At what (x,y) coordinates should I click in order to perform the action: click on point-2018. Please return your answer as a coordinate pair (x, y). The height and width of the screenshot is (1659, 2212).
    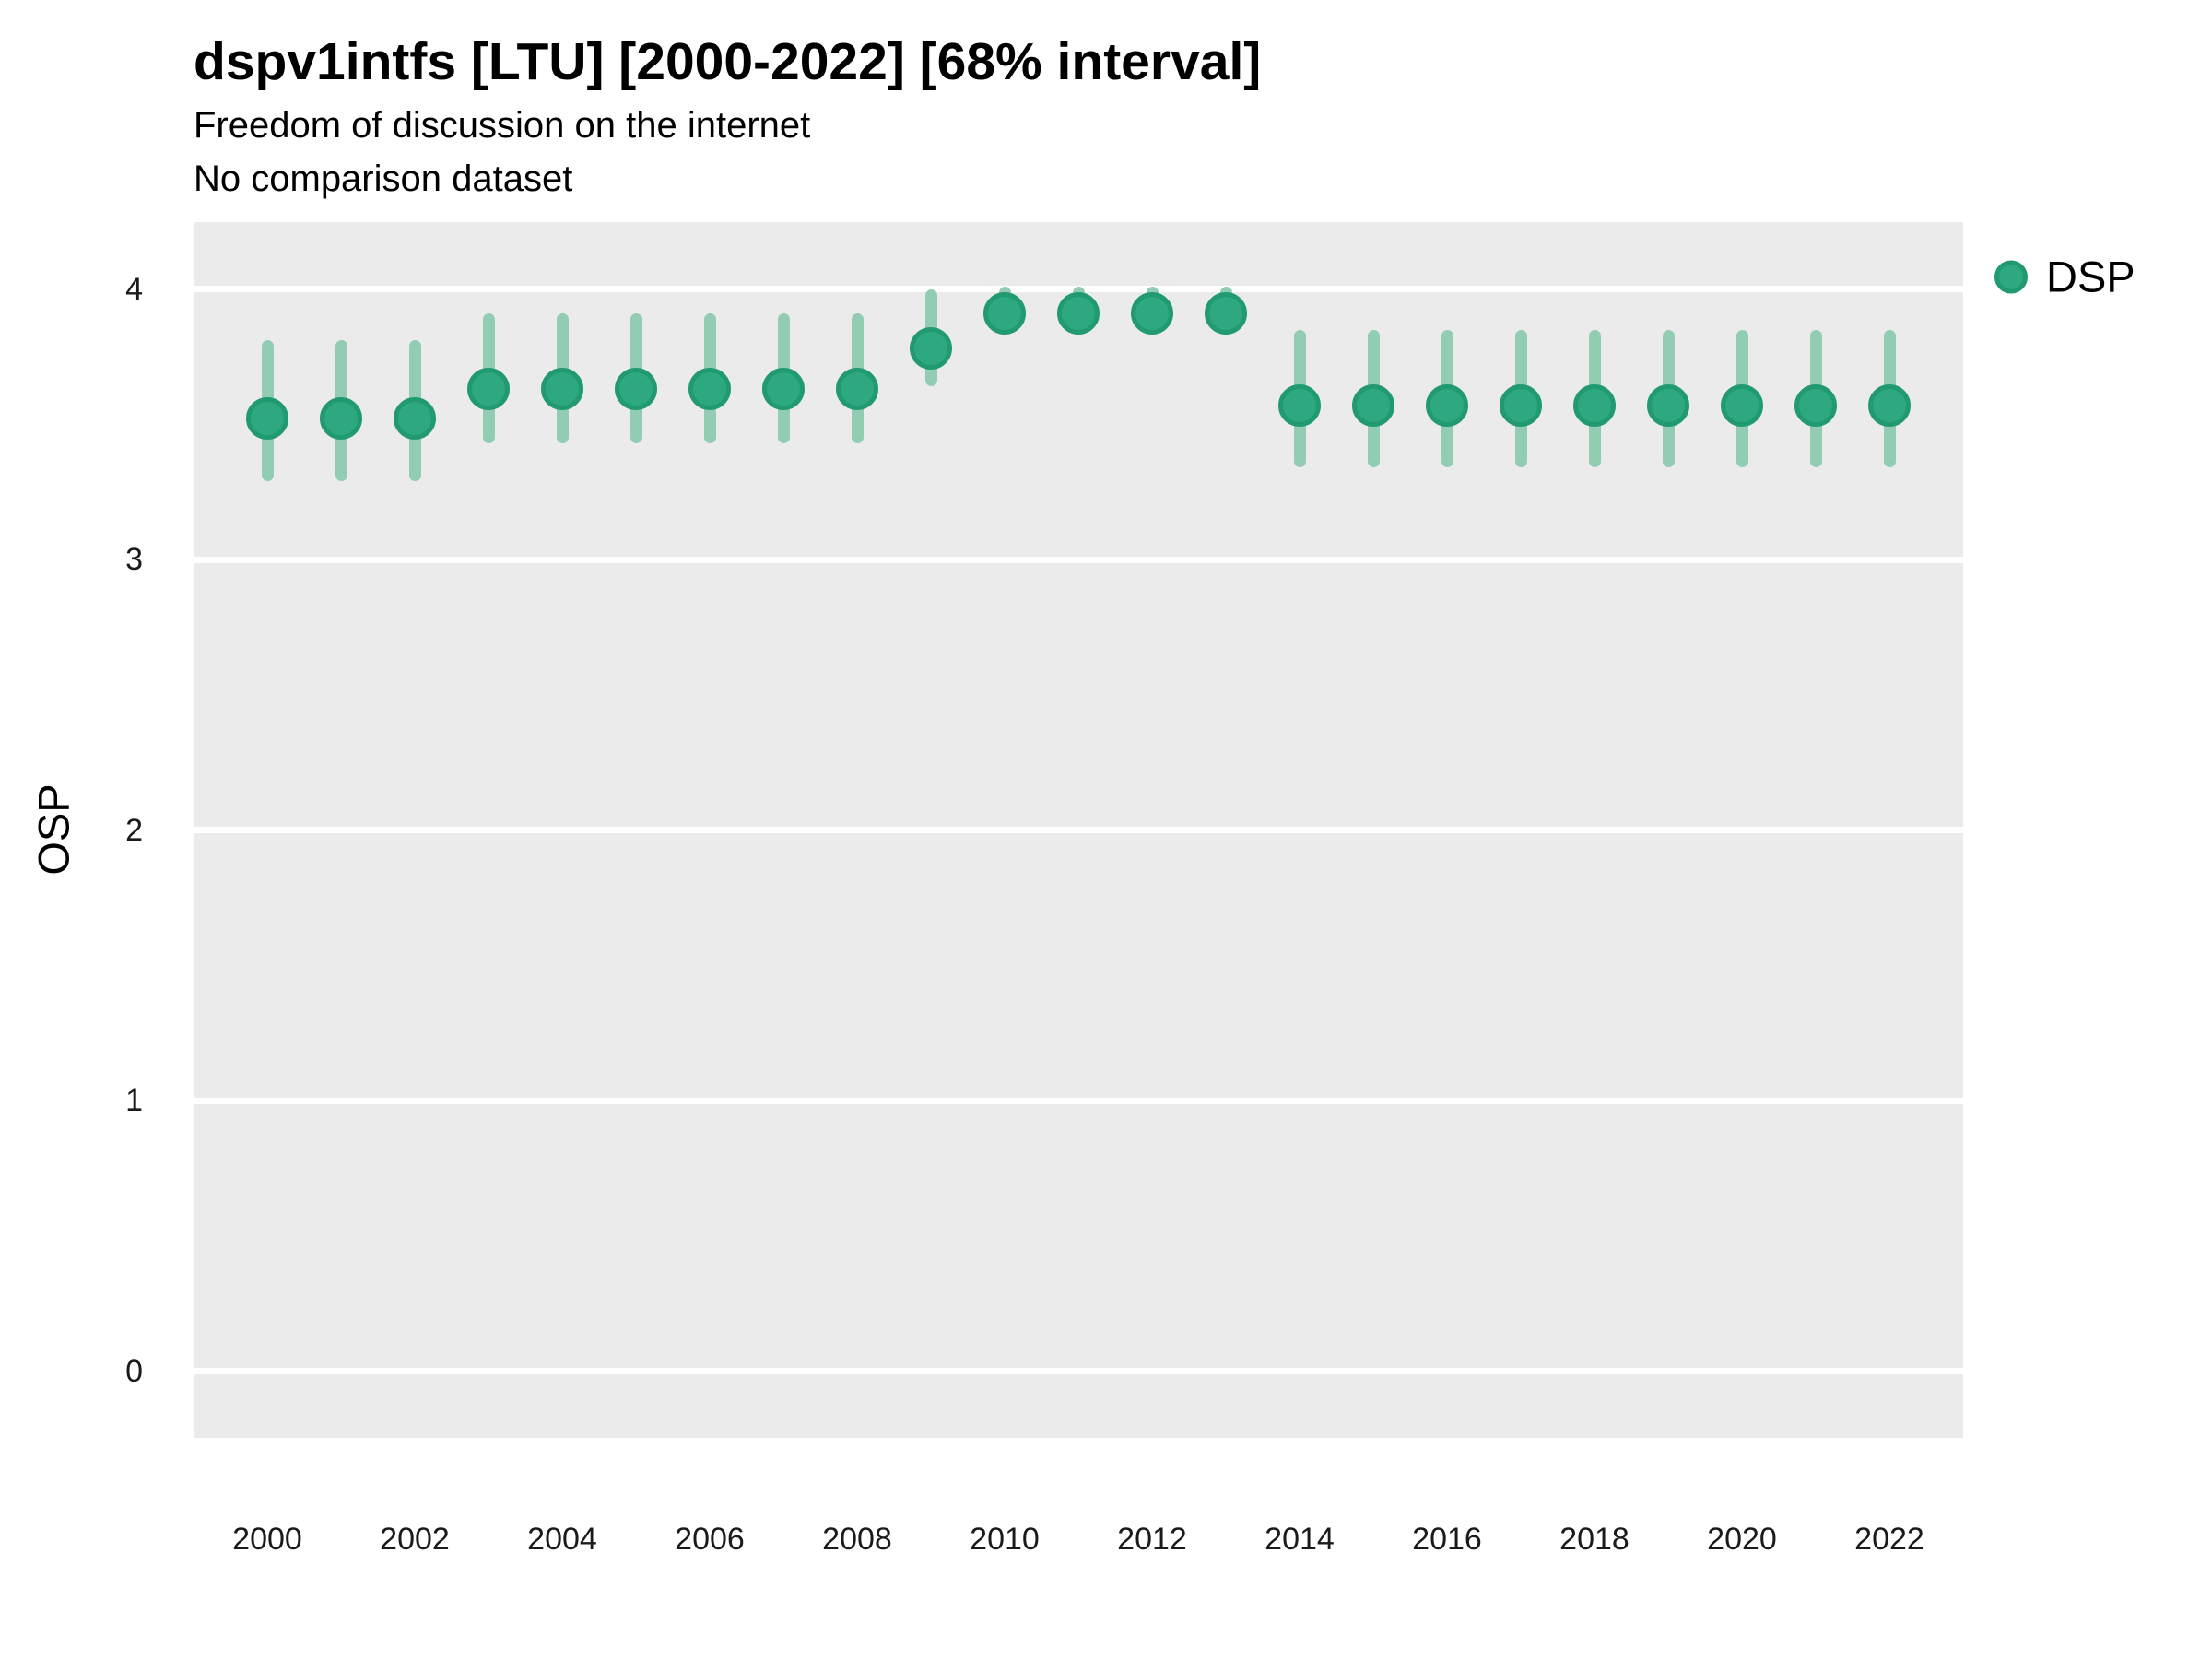
    Looking at the image, I should click on (1594, 405).